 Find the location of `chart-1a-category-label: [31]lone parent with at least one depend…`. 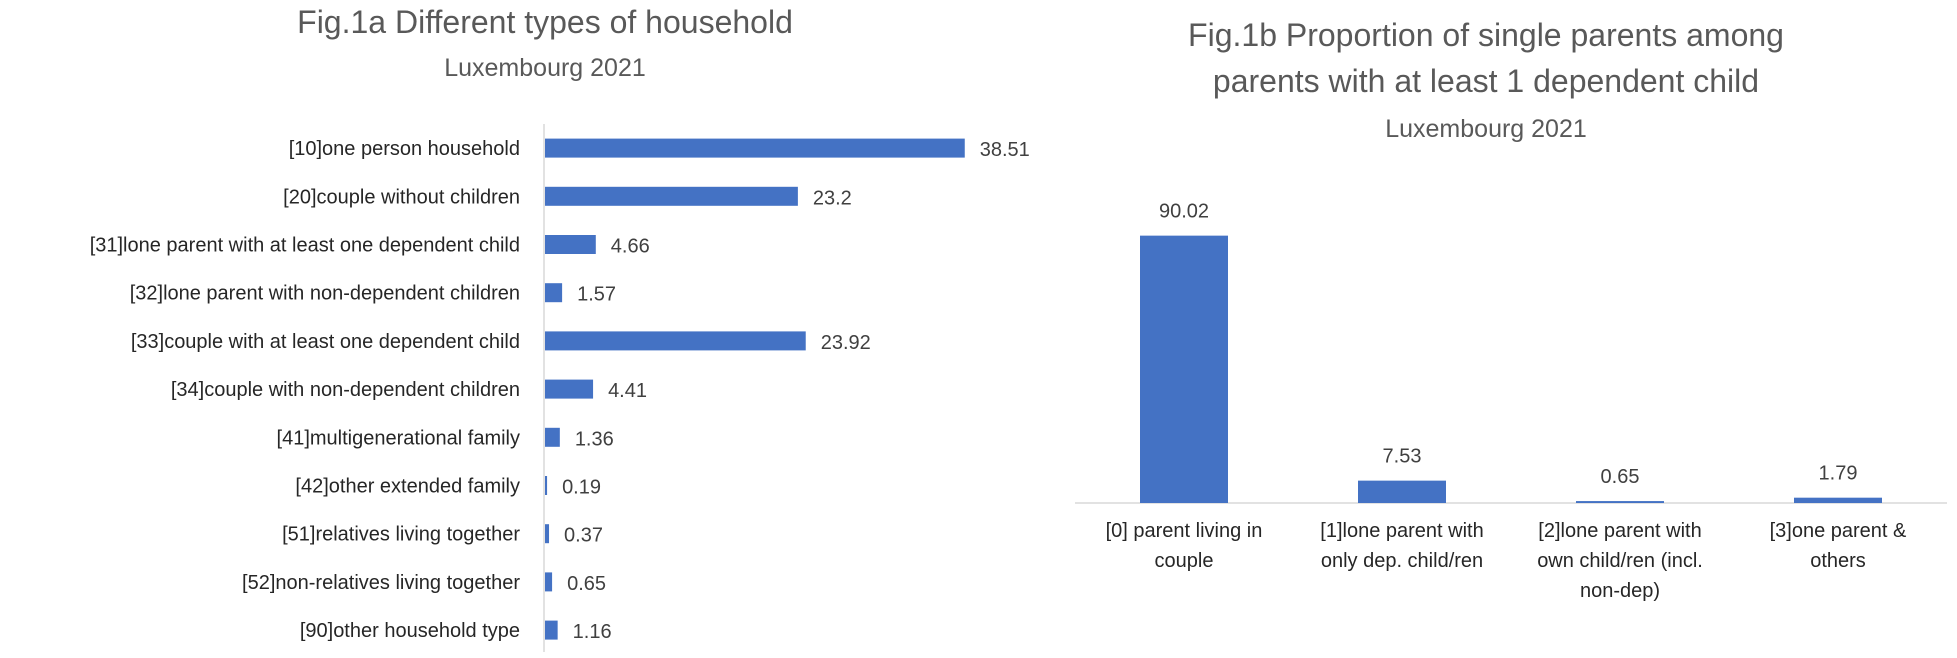

chart-1a-category-label: [31]lone parent with at least one depend… is located at coordinates (305, 246).